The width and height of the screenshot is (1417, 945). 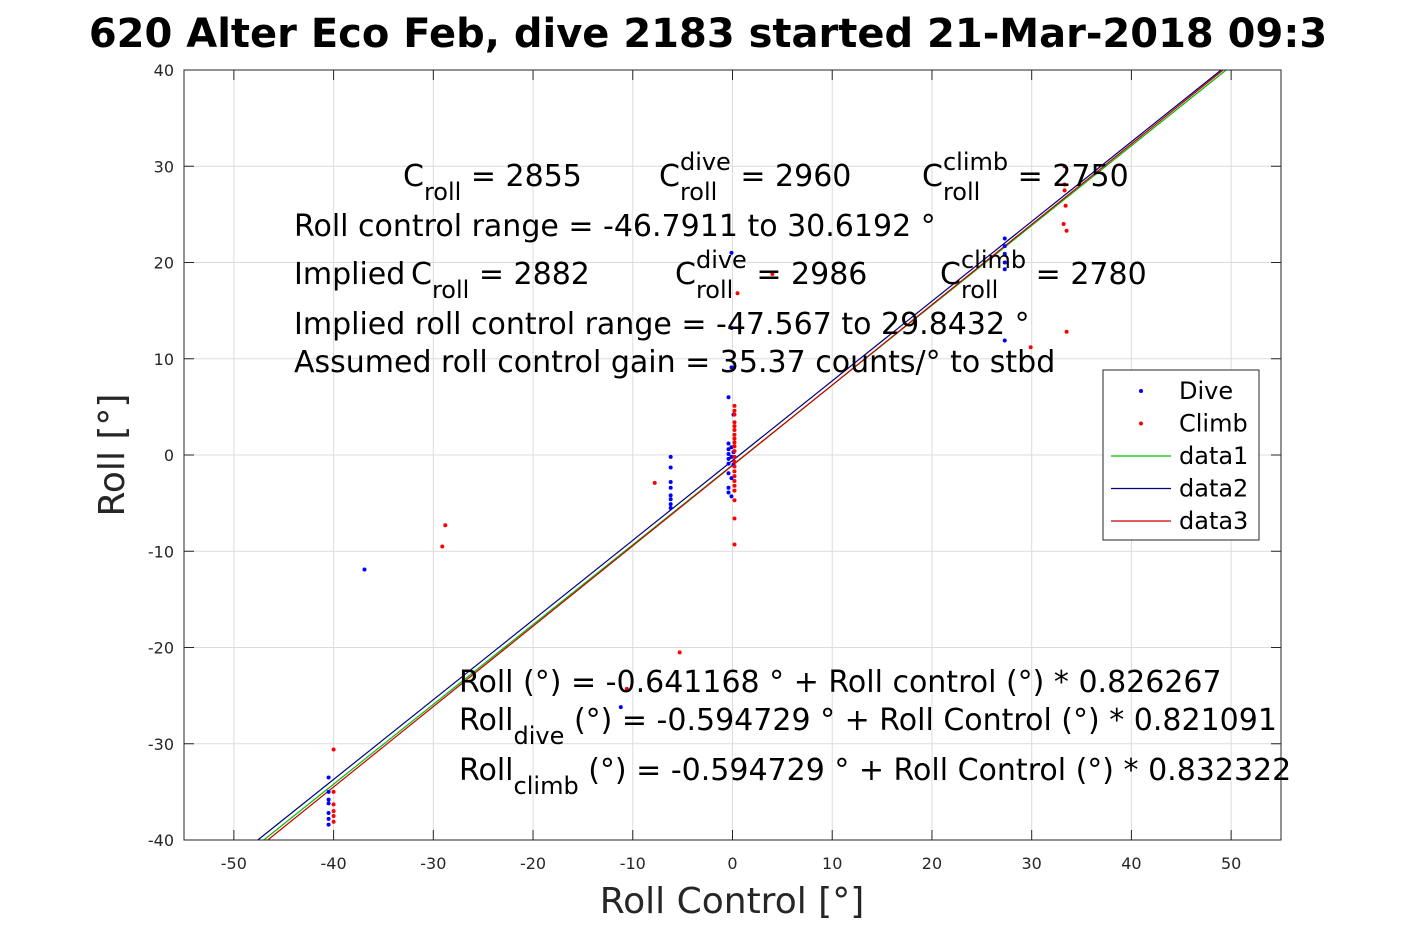 What do you see at coordinates (932, 863) in the screenshot?
I see `x-tick-label: 20` at bounding box center [932, 863].